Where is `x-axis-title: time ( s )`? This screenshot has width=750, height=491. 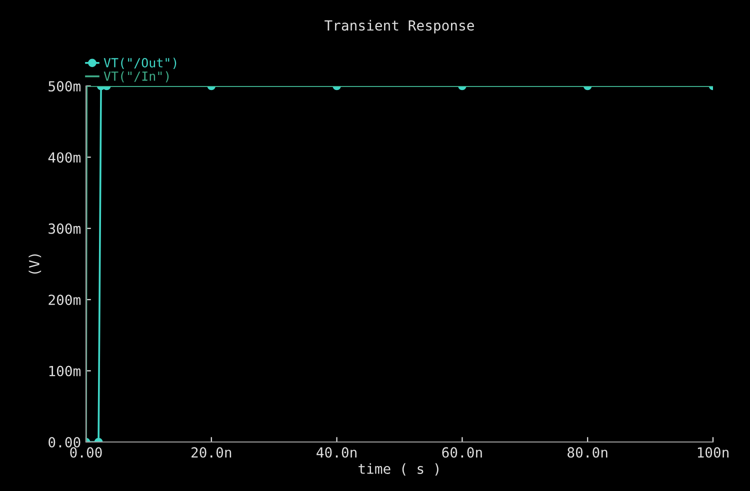 x-axis-title: time ( s ) is located at coordinates (398, 469).